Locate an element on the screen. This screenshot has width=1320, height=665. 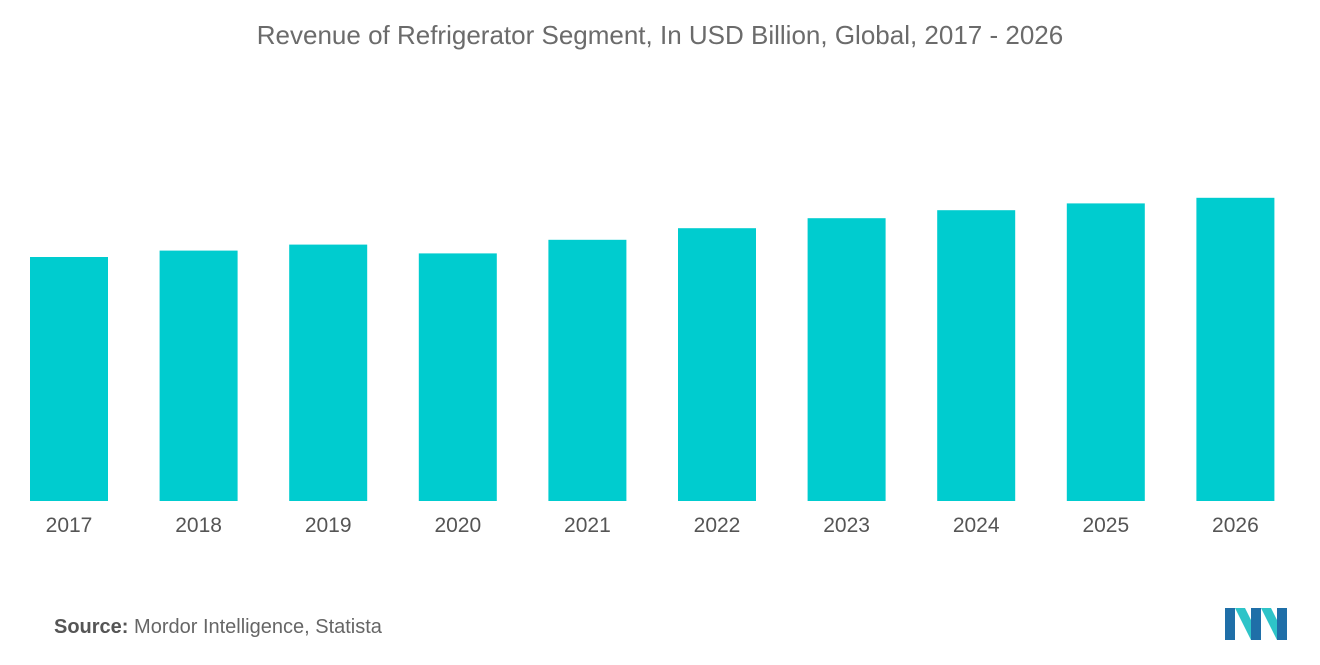
source-text: Mordor Intelligence, Statista is located at coordinates (258, 627).